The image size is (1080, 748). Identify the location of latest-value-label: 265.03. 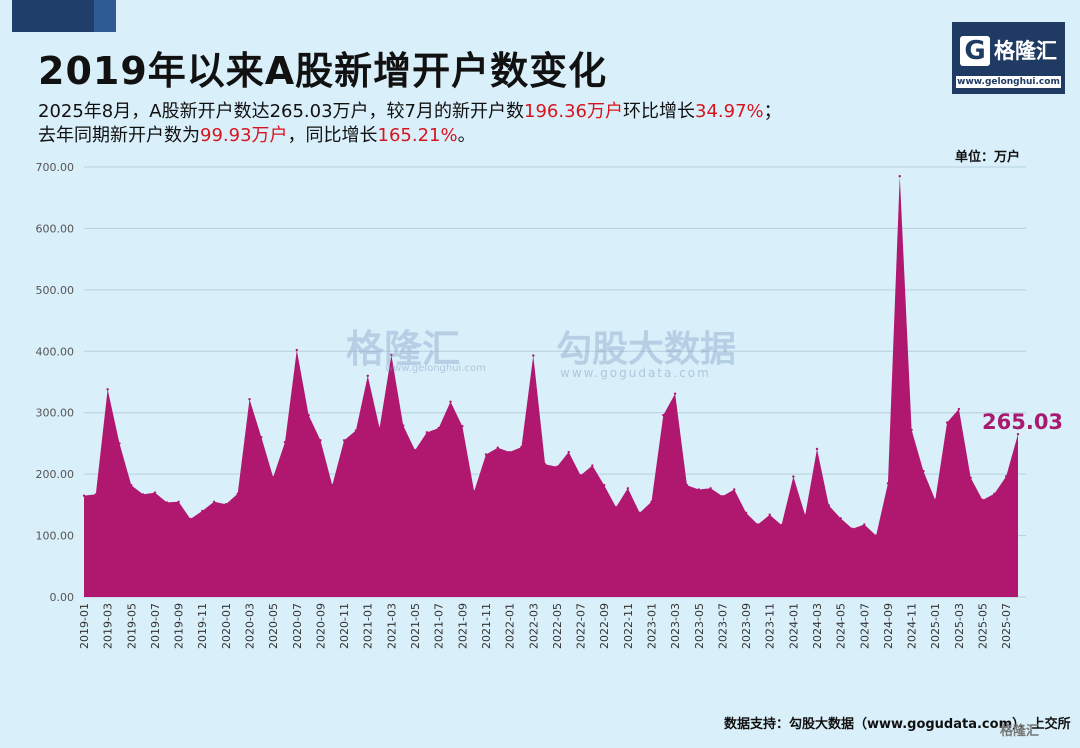
(1023, 422).